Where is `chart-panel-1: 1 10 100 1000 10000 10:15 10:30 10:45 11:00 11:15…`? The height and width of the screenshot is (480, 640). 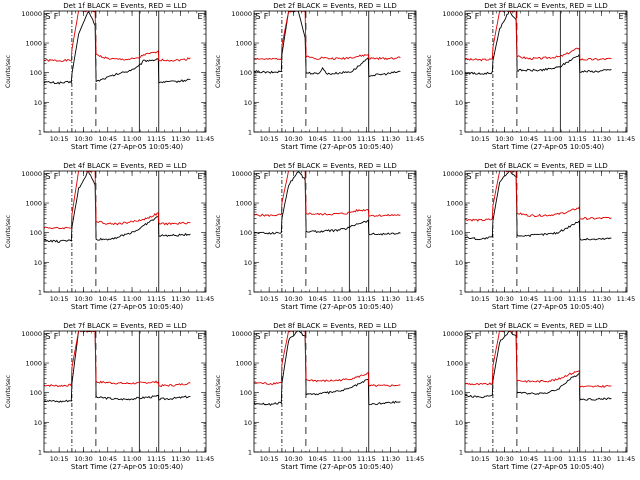 chart-panel-1: 1 10 100 1000 10000 10:15 10:30 10:45 11:00 11:15… is located at coordinates (109, 76).